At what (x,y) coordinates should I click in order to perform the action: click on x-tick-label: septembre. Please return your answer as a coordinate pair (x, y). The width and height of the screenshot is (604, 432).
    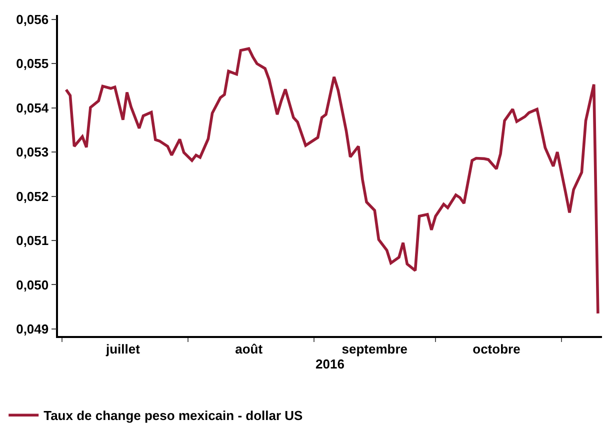
    Looking at the image, I should click on (375, 348).